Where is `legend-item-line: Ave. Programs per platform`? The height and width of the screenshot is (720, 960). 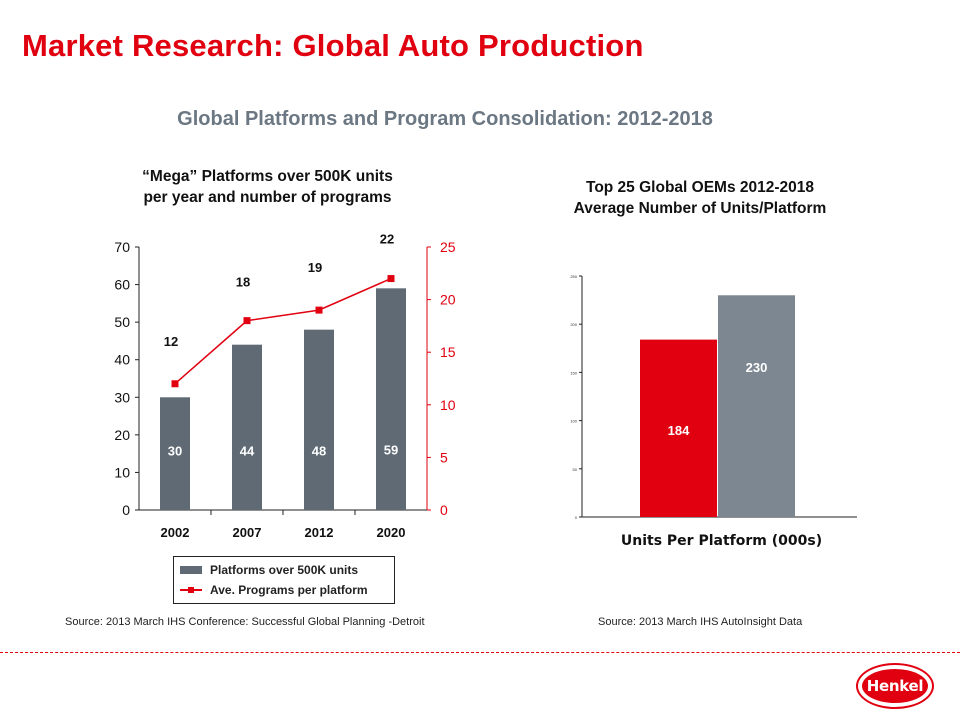 legend-item-line: Ave. Programs per platform is located at coordinates (274, 590).